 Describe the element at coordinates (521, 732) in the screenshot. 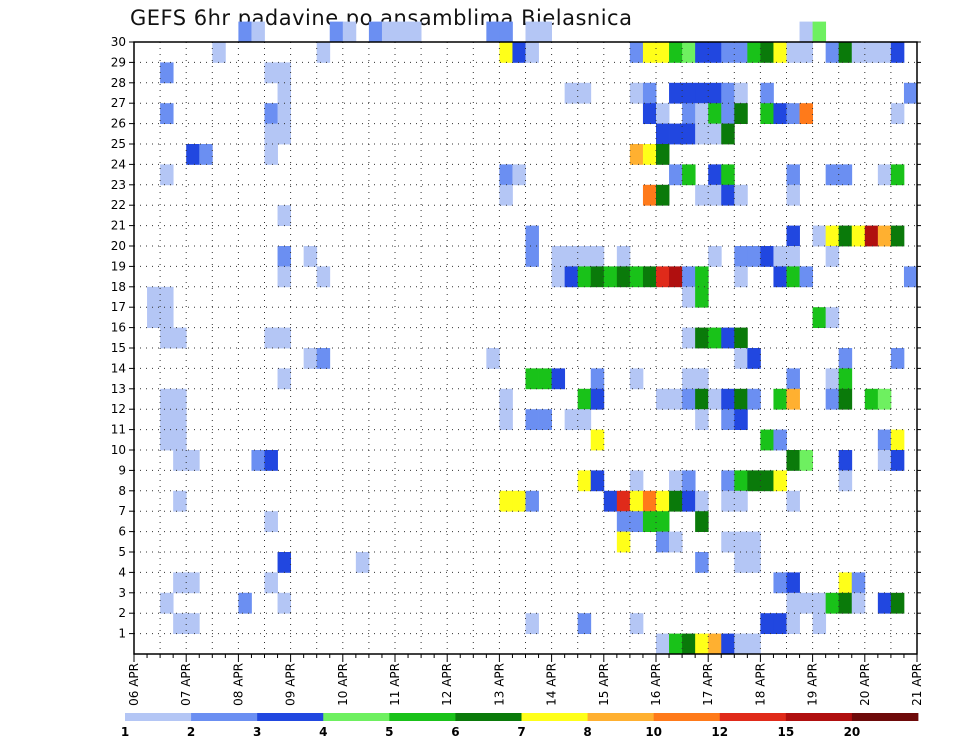

I see `colorbar-label: 7` at that location.